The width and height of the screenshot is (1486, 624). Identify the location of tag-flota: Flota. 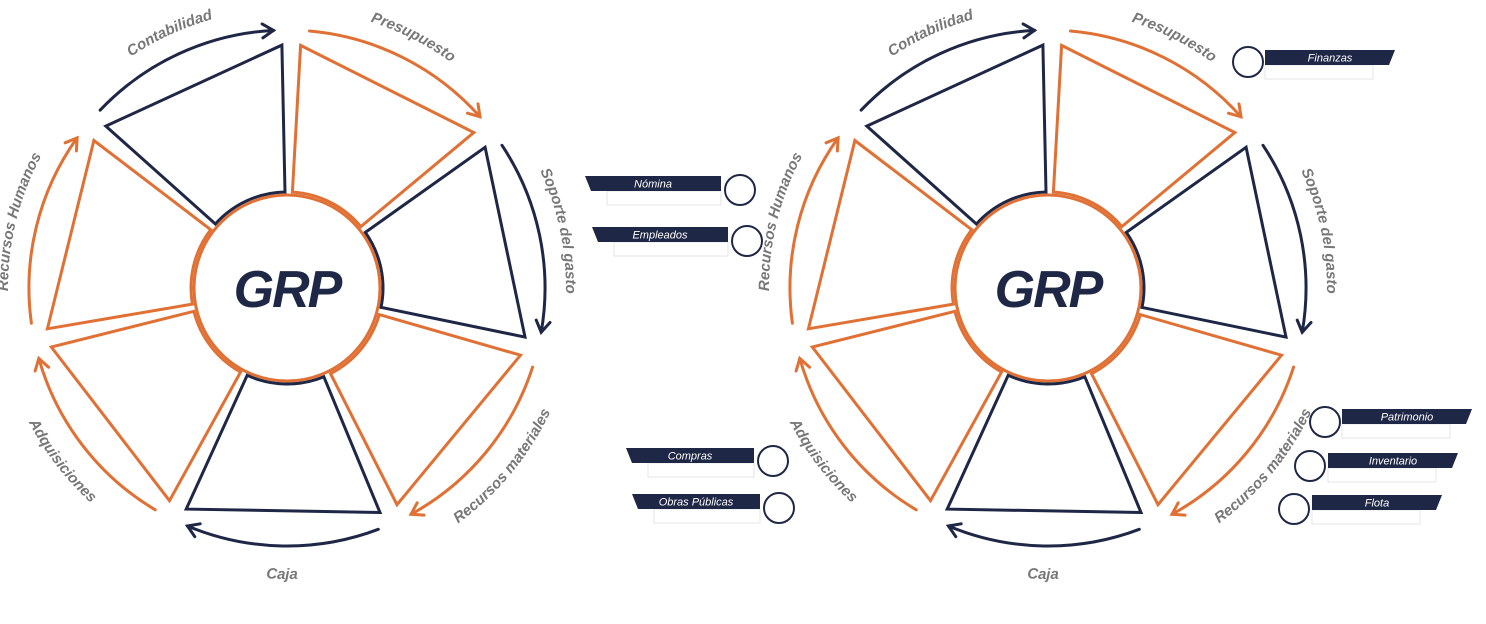
(1360, 509).